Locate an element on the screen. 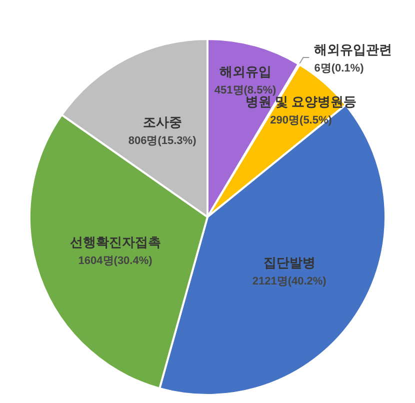 This screenshot has width=415, height=403. data-label: 2121명(40.2%) is located at coordinates (289, 282).